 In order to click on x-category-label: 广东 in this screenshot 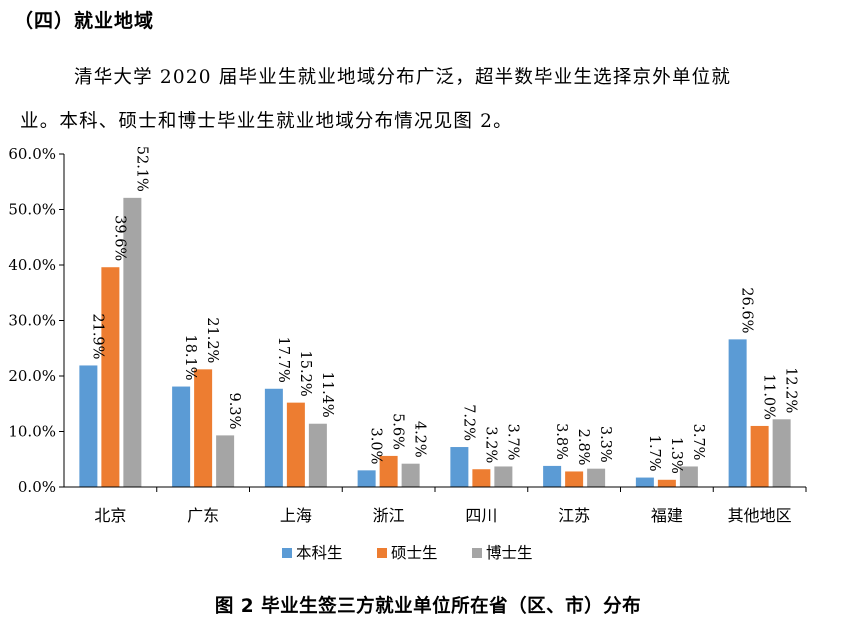, I will do `click(203, 515)`.